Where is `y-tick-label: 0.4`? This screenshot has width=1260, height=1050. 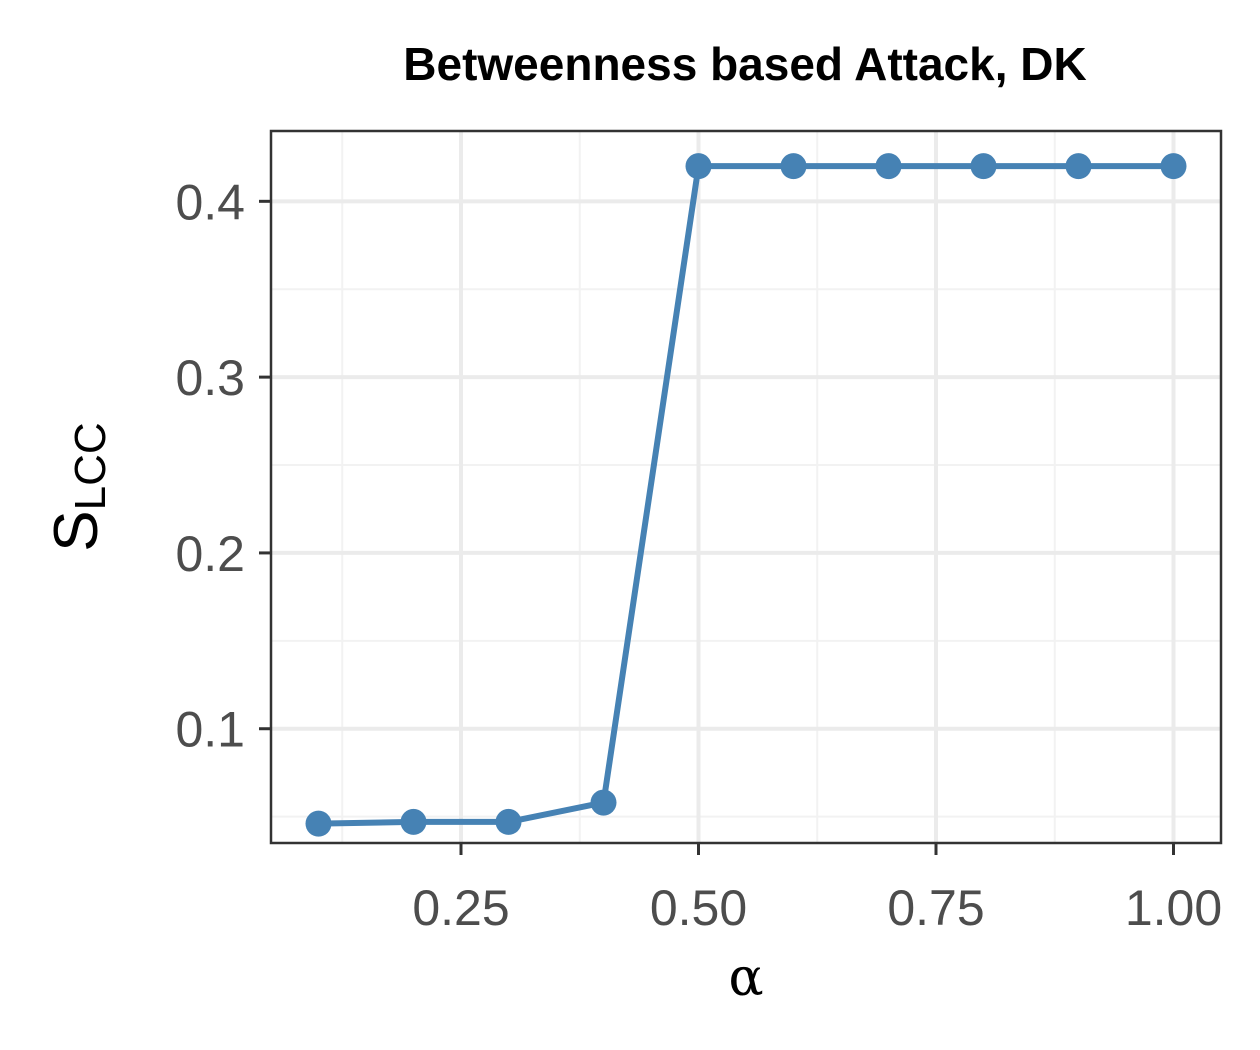 y-tick-label: 0.4 is located at coordinates (210, 202).